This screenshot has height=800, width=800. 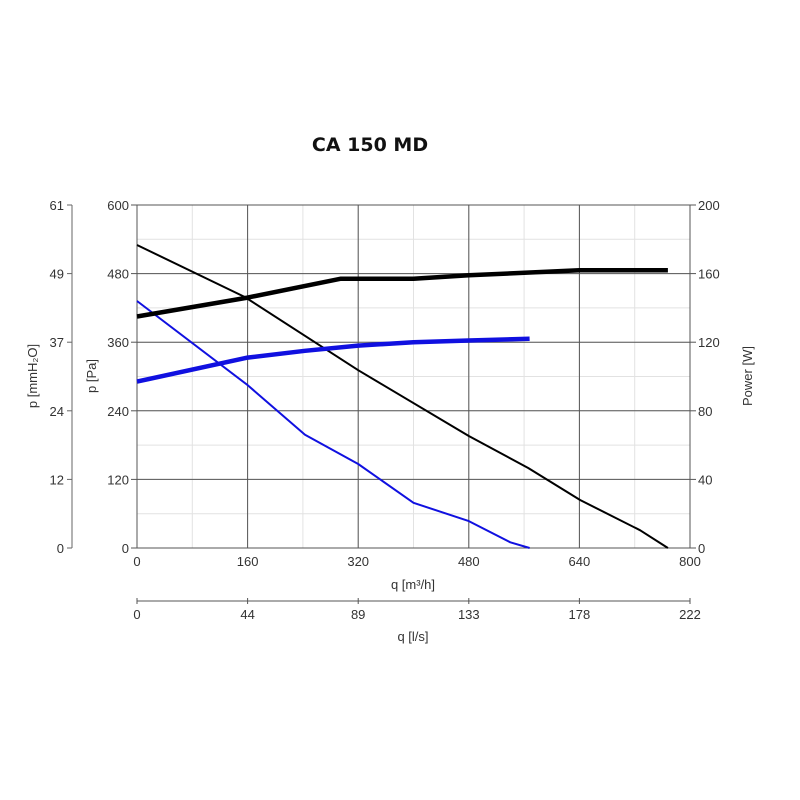 I want to click on x2-tick-label: 44, so click(x=247, y=614).